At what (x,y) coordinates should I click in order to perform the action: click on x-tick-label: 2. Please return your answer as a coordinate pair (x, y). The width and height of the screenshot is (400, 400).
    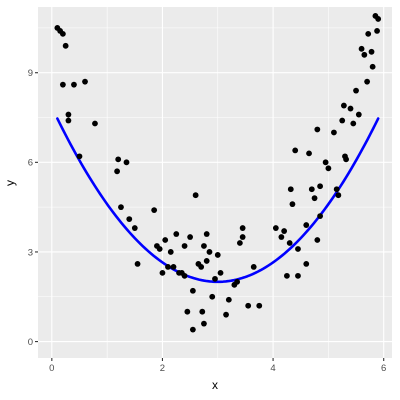
    Looking at the image, I should click on (162, 368).